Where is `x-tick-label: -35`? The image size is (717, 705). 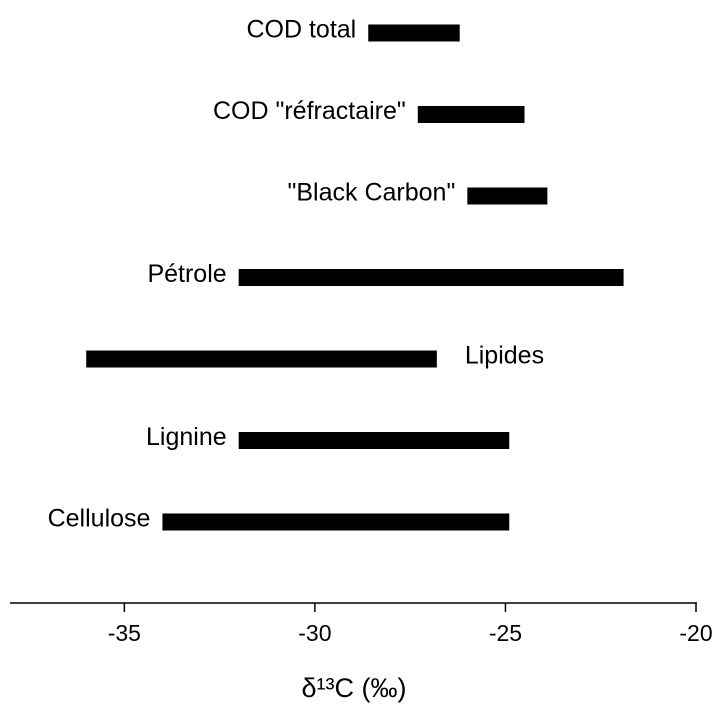 x-tick-label: -35 is located at coordinates (124, 633).